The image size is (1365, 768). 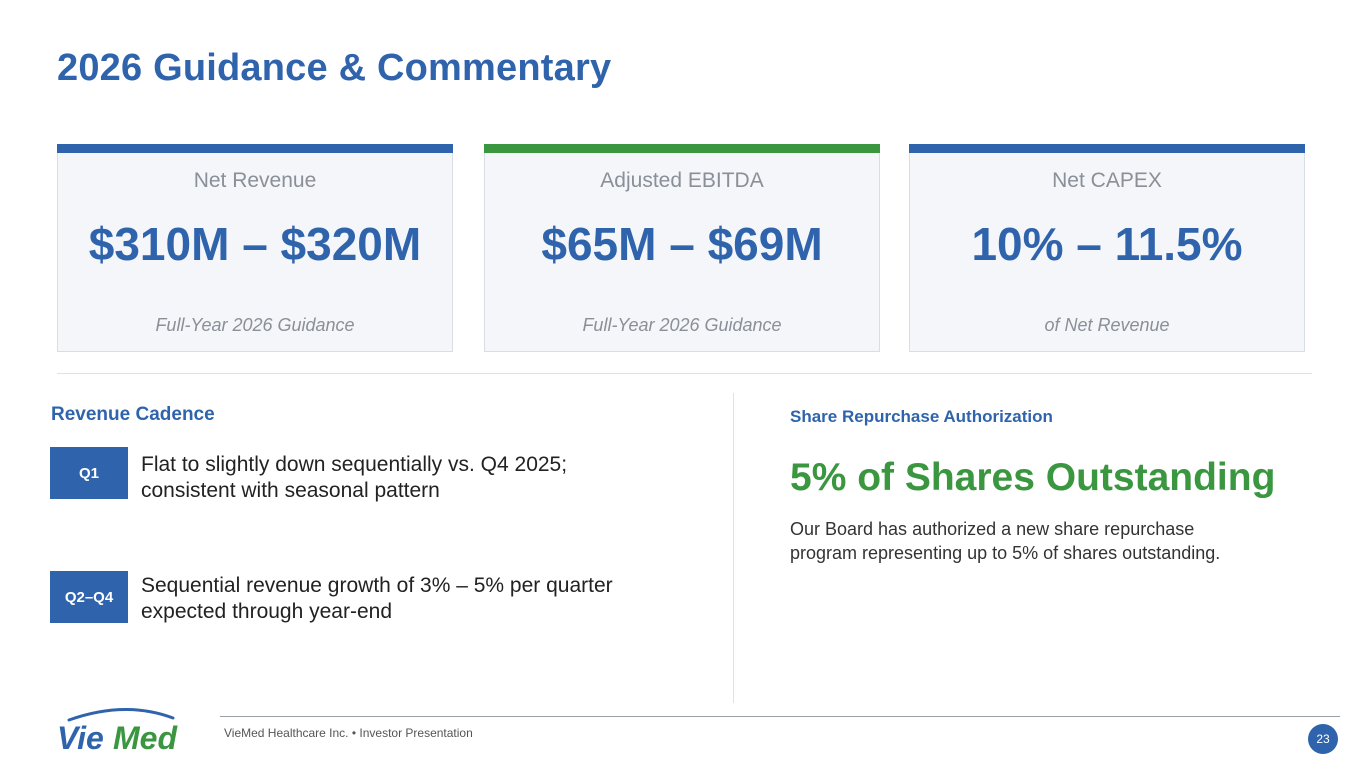 I want to click on net-capex-card: Net CAPEX 10% – 11.5% of Net Revenue, so click(x=1107, y=248).